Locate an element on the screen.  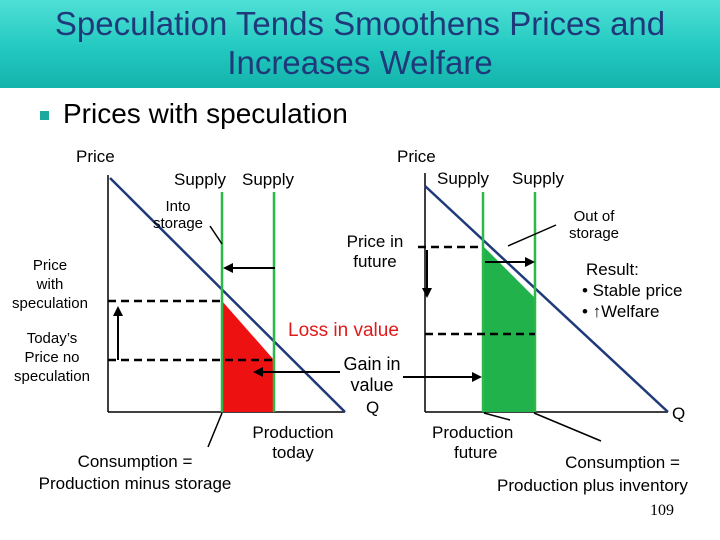
bullet-text: Prices with speculation is located at coordinates (205, 113).